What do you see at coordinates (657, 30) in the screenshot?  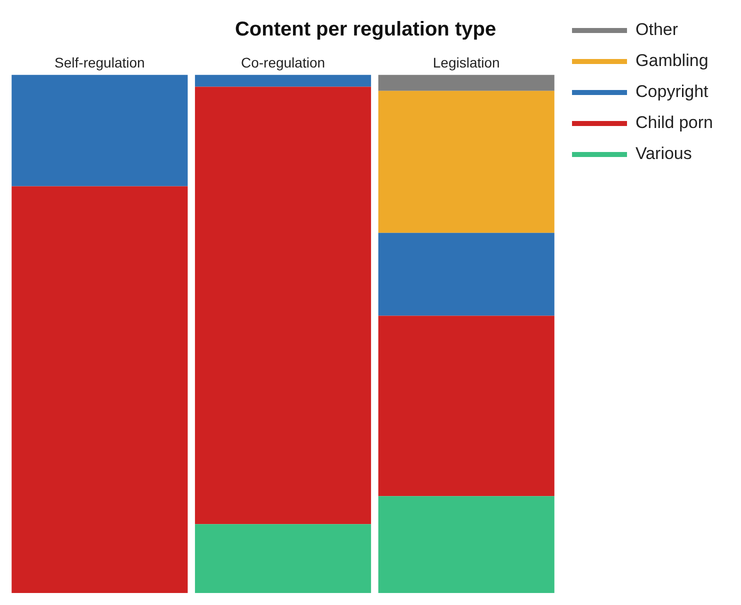 I see `legend-label: Other` at bounding box center [657, 30].